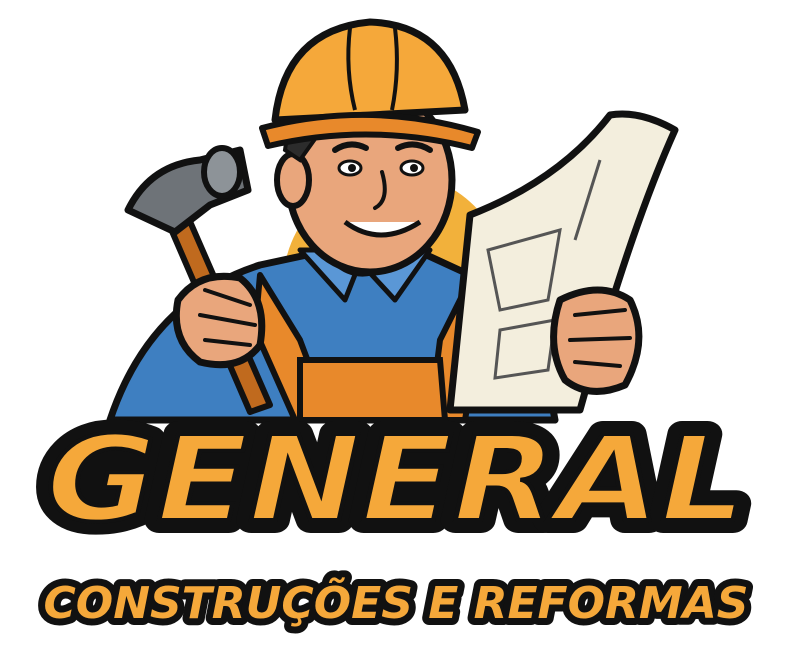 The width and height of the screenshot is (793, 660). What do you see at coordinates (562, 262) in the screenshot?
I see `blueprint-icon` at bounding box center [562, 262].